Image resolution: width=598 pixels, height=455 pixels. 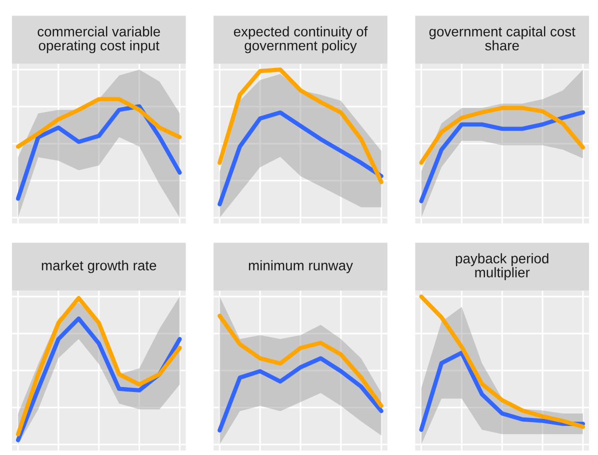 What do you see at coordinates (502, 266) in the screenshot?
I see `chart-title: payback period multiplier` at bounding box center [502, 266].